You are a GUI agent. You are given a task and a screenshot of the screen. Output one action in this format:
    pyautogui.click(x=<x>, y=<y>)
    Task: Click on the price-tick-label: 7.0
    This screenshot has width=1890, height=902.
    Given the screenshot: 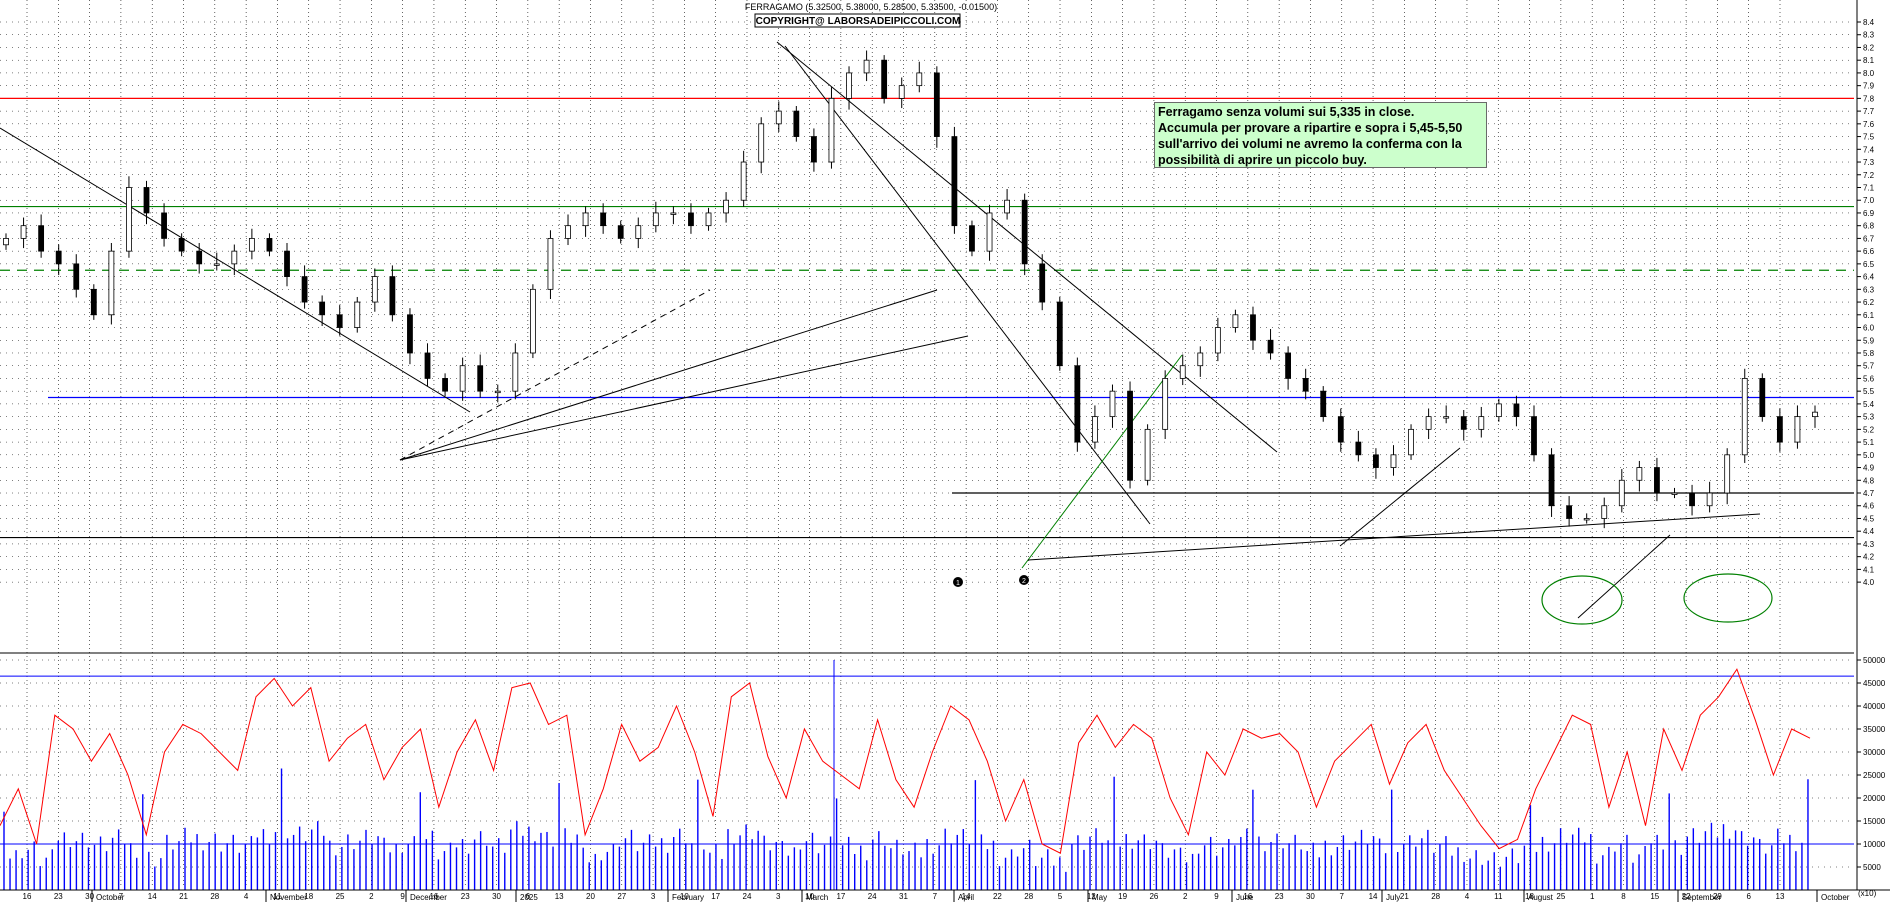 What is the action you would take?
    pyautogui.click(x=1869, y=200)
    